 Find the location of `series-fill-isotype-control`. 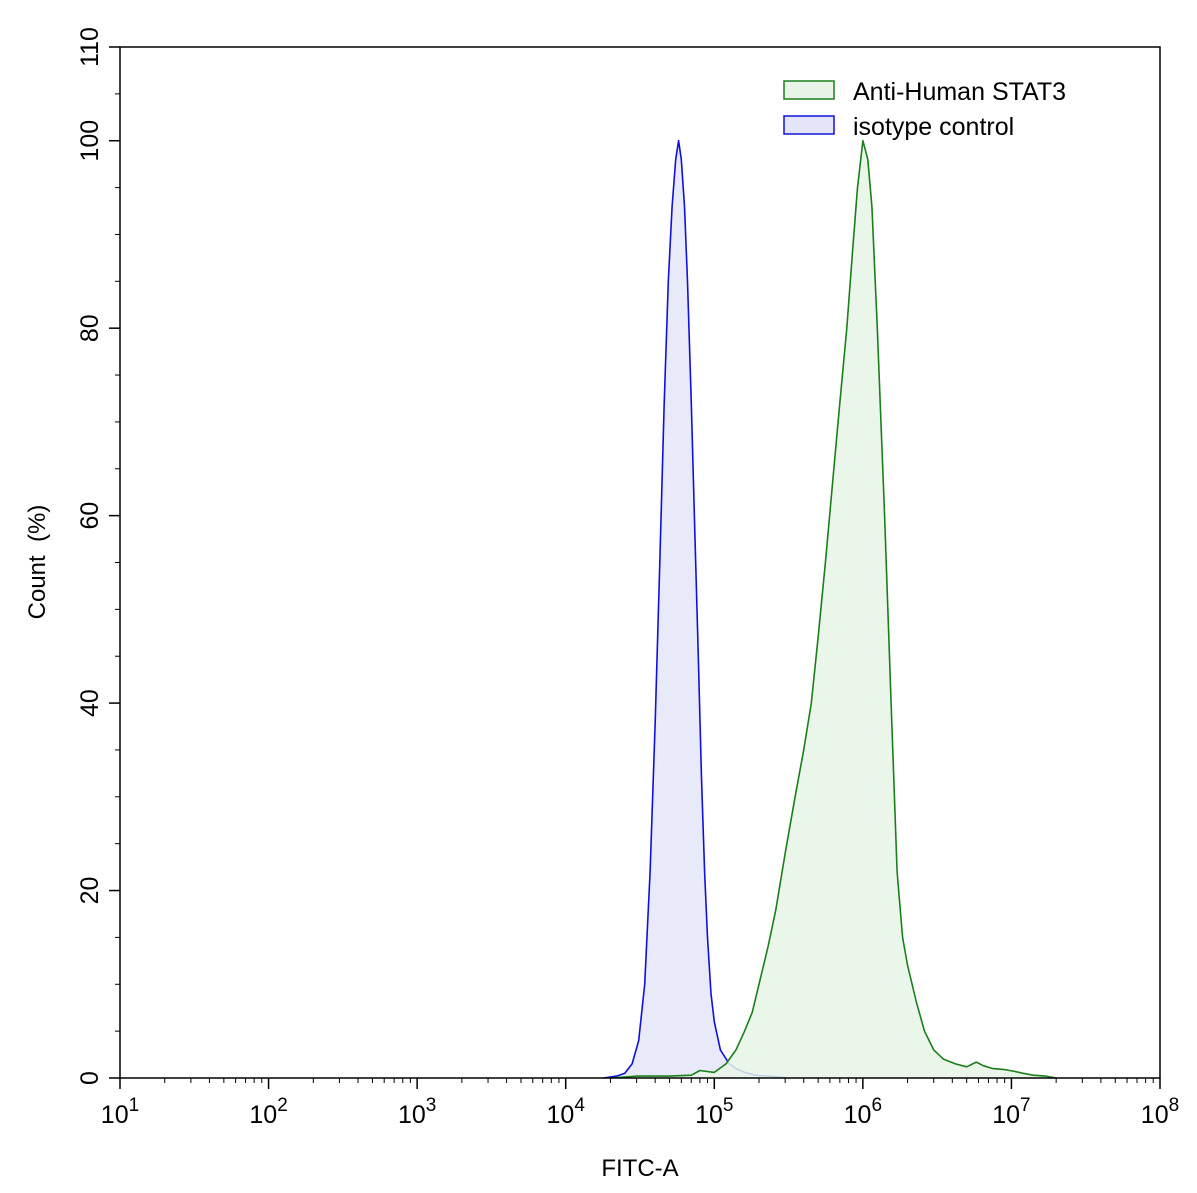

series-fill-isotype-control is located at coordinates (695, 609).